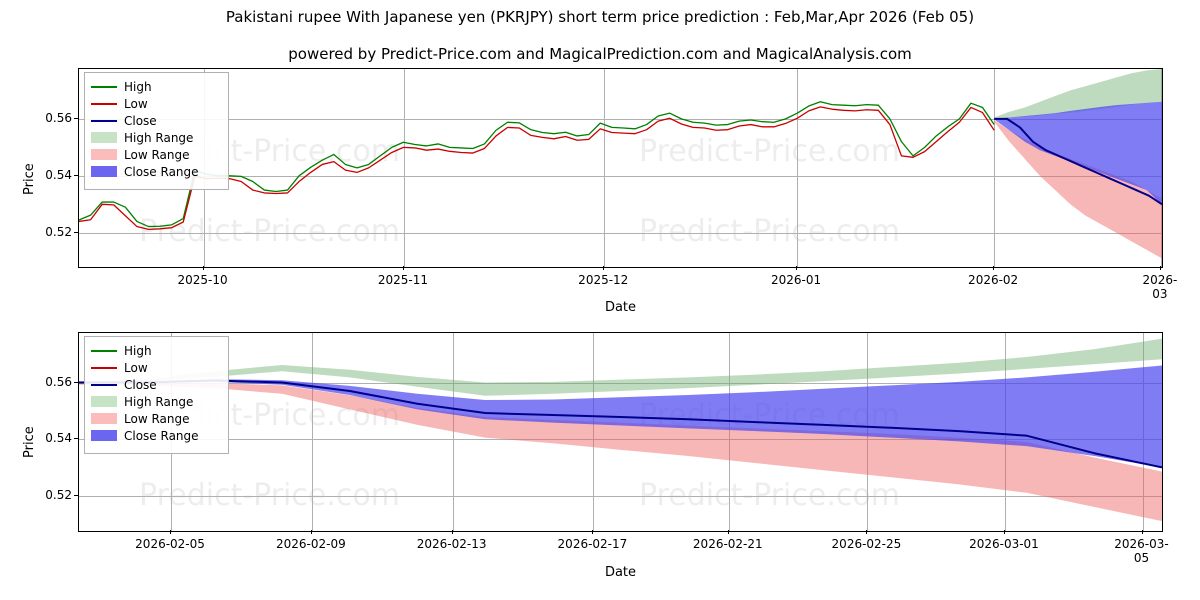 The width and height of the screenshot is (1200, 600). I want to click on legend-item-close-range: Close Range, so click(155, 435).